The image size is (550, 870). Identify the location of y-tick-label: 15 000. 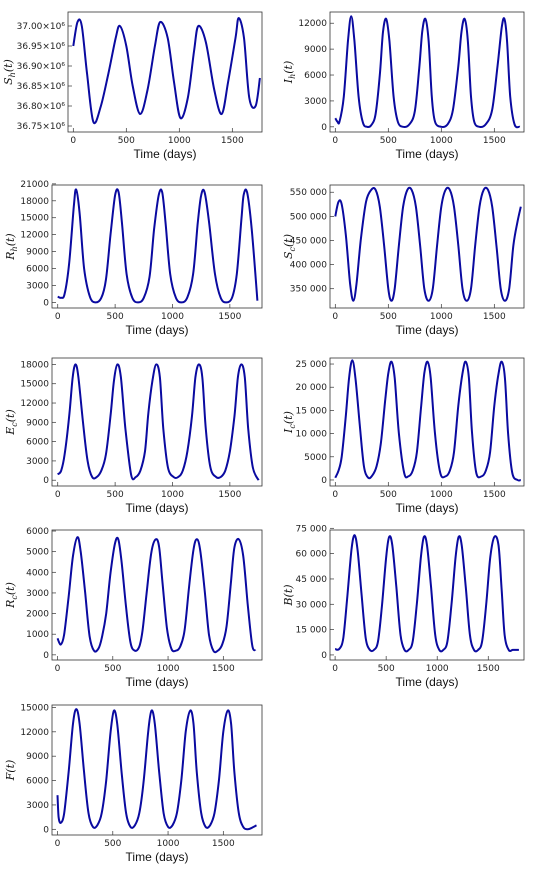
(312, 411).